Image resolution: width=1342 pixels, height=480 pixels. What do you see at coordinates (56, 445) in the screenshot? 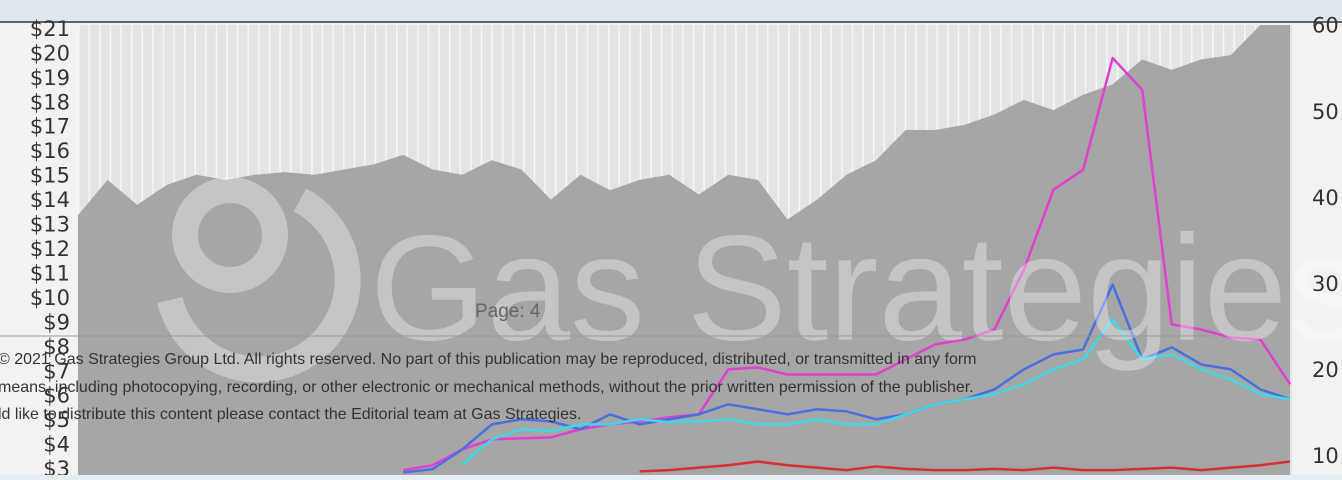
I see `y-tick-label: $4` at bounding box center [56, 445].